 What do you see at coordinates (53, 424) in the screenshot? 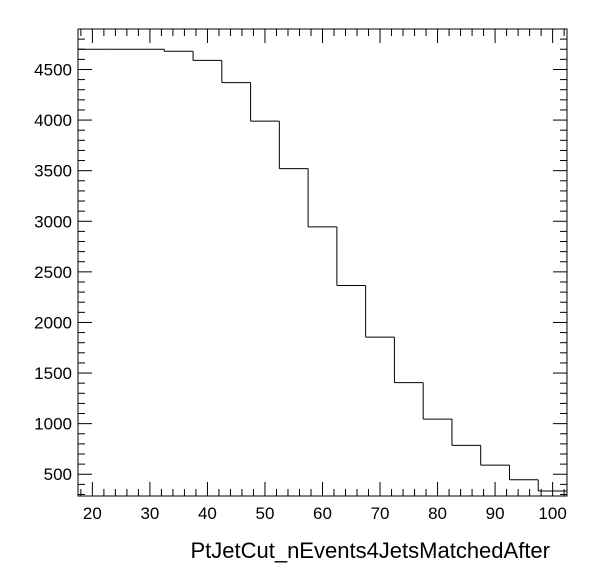
I see `y-tick-label: 1000` at bounding box center [53, 424].